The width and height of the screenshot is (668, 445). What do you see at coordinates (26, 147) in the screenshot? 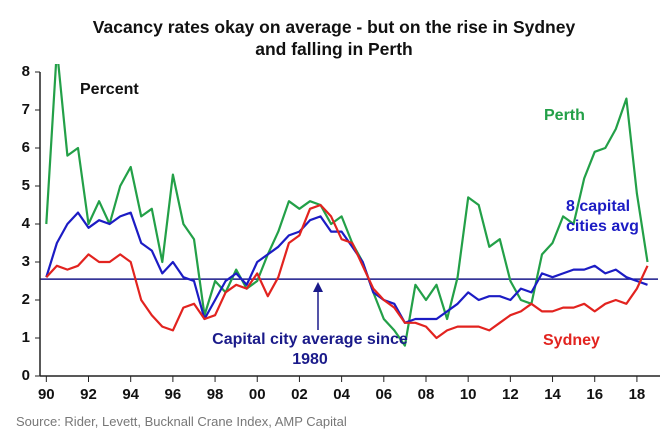
I see `y-tick-label: 6` at bounding box center [26, 147].